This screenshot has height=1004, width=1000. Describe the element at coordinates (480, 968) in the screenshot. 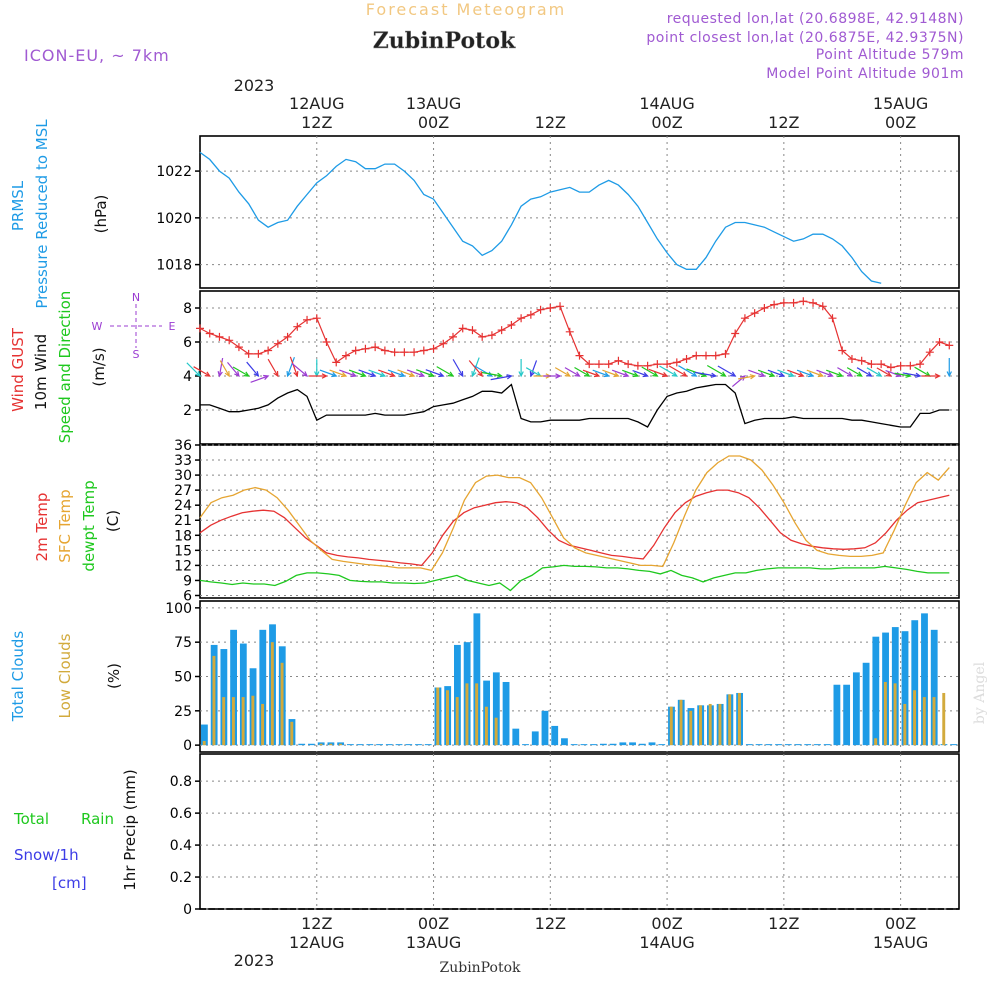

I see `footer-location: ZubinPotok` at that location.